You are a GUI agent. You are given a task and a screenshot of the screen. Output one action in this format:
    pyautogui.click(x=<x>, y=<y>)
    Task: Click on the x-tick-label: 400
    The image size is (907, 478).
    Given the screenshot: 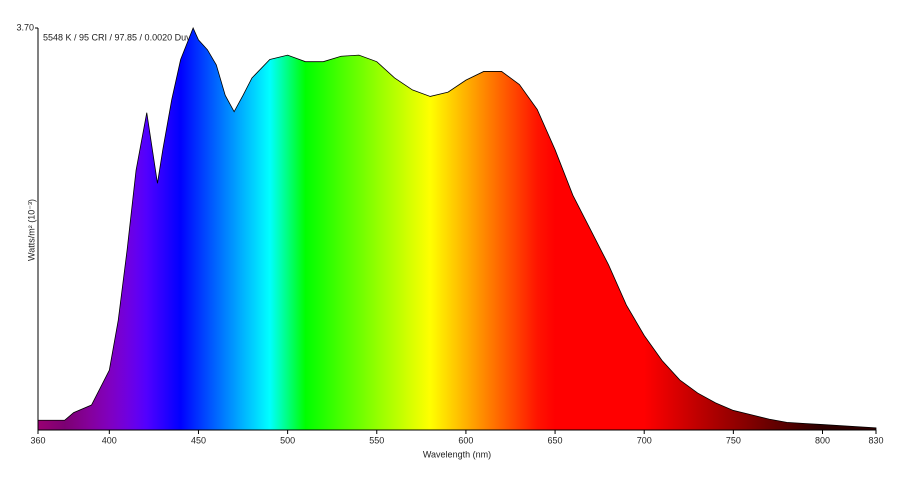 What is the action you would take?
    pyautogui.click(x=109, y=440)
    